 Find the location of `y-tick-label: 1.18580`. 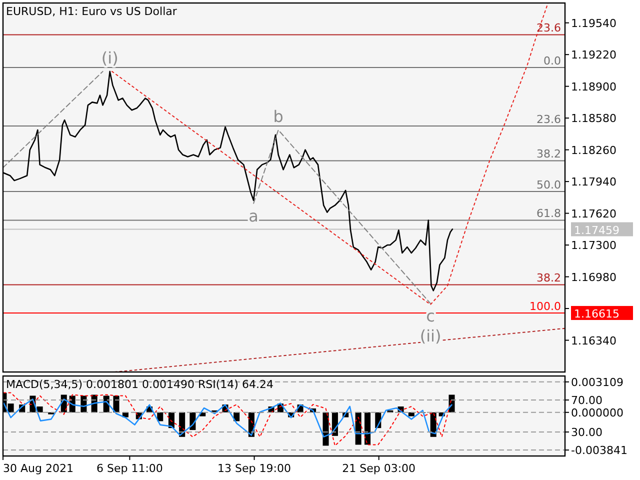

y-tick-label: 1.18580 is located at coordinates (593, 119).